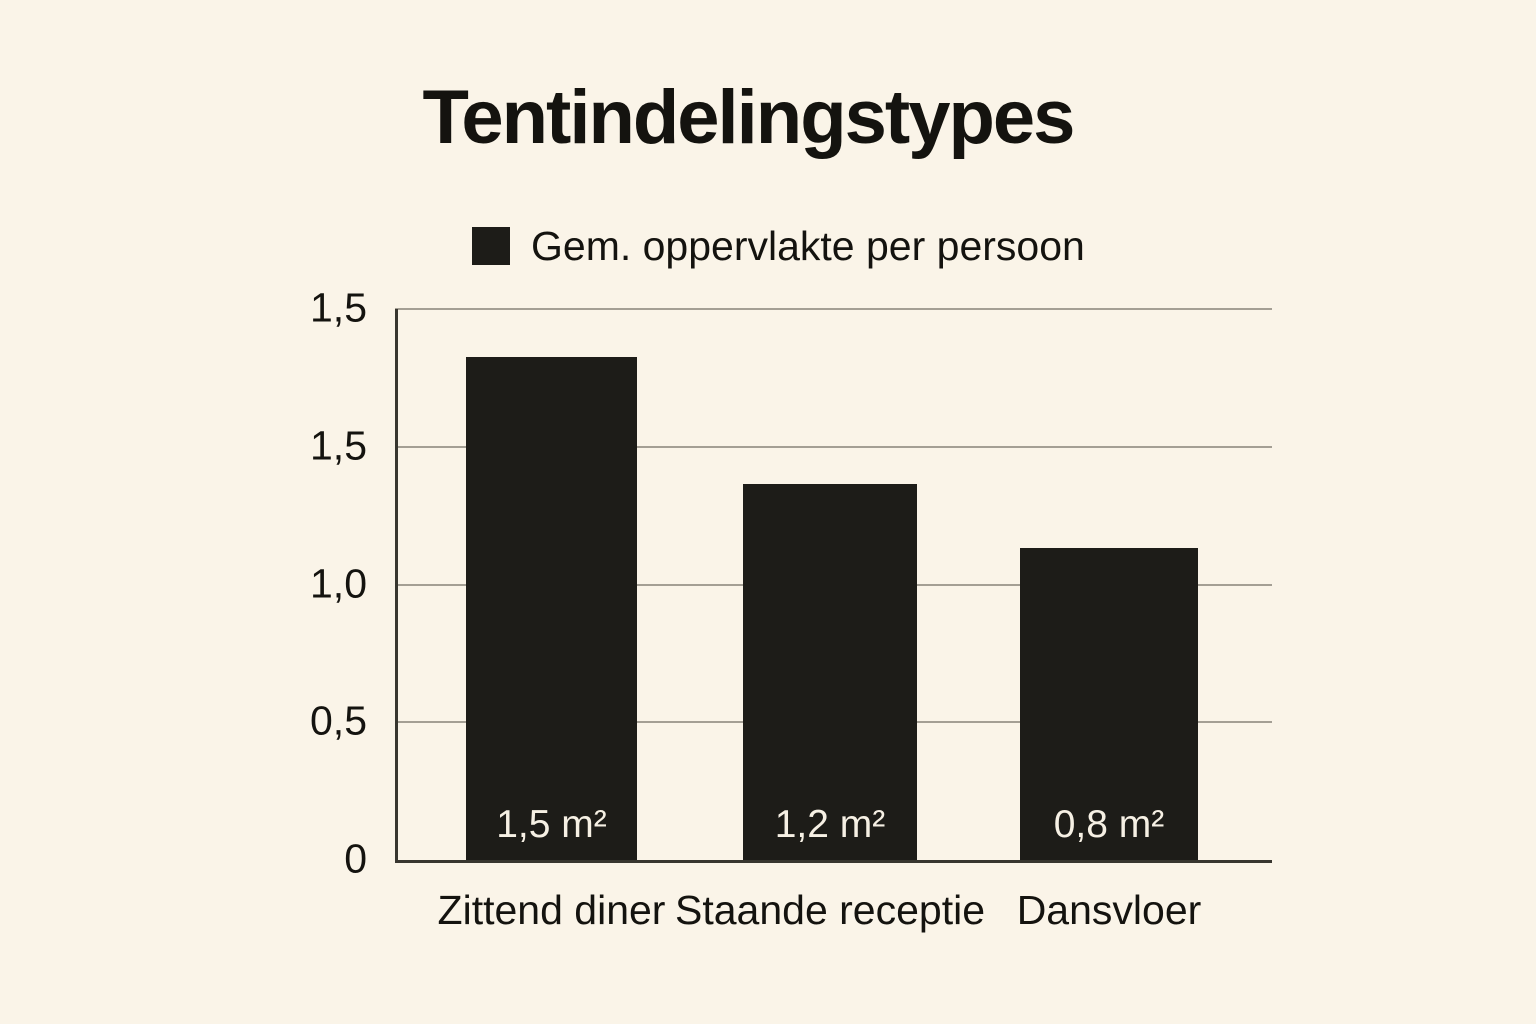 Image resolution: width=1536 pixels, height=1024 pixels. I want to click on y-axis-line, so click(396, 586).